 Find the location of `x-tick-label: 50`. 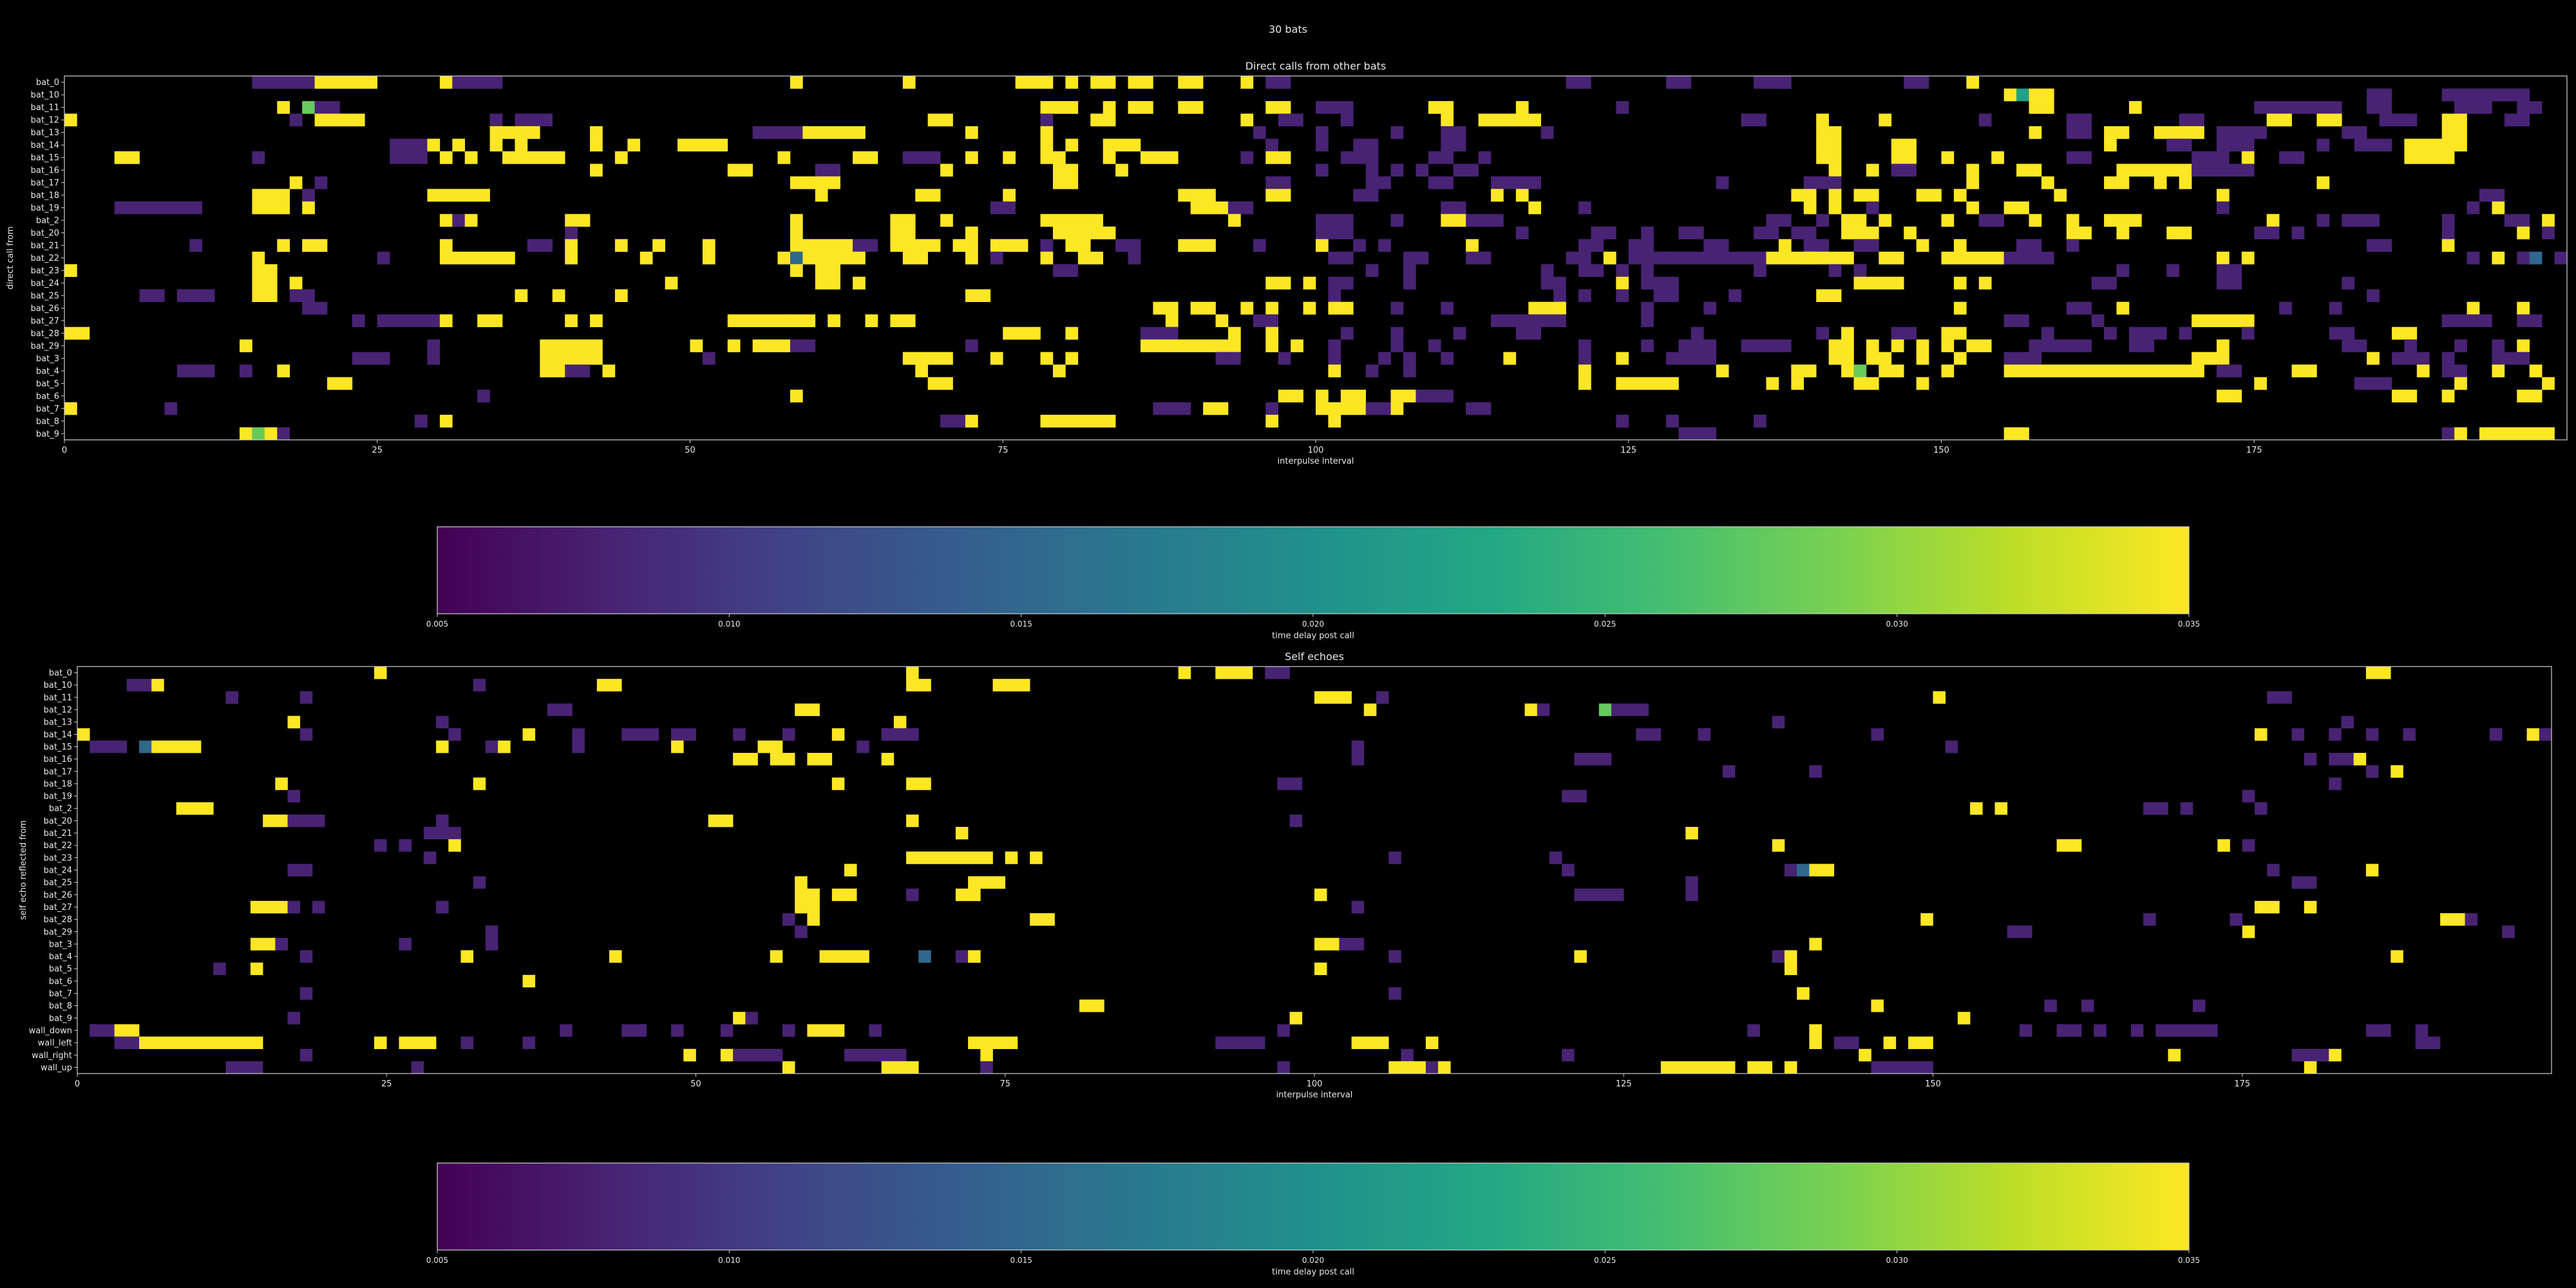

x-tick-label: 50 is located at coordinates (695, 1084).